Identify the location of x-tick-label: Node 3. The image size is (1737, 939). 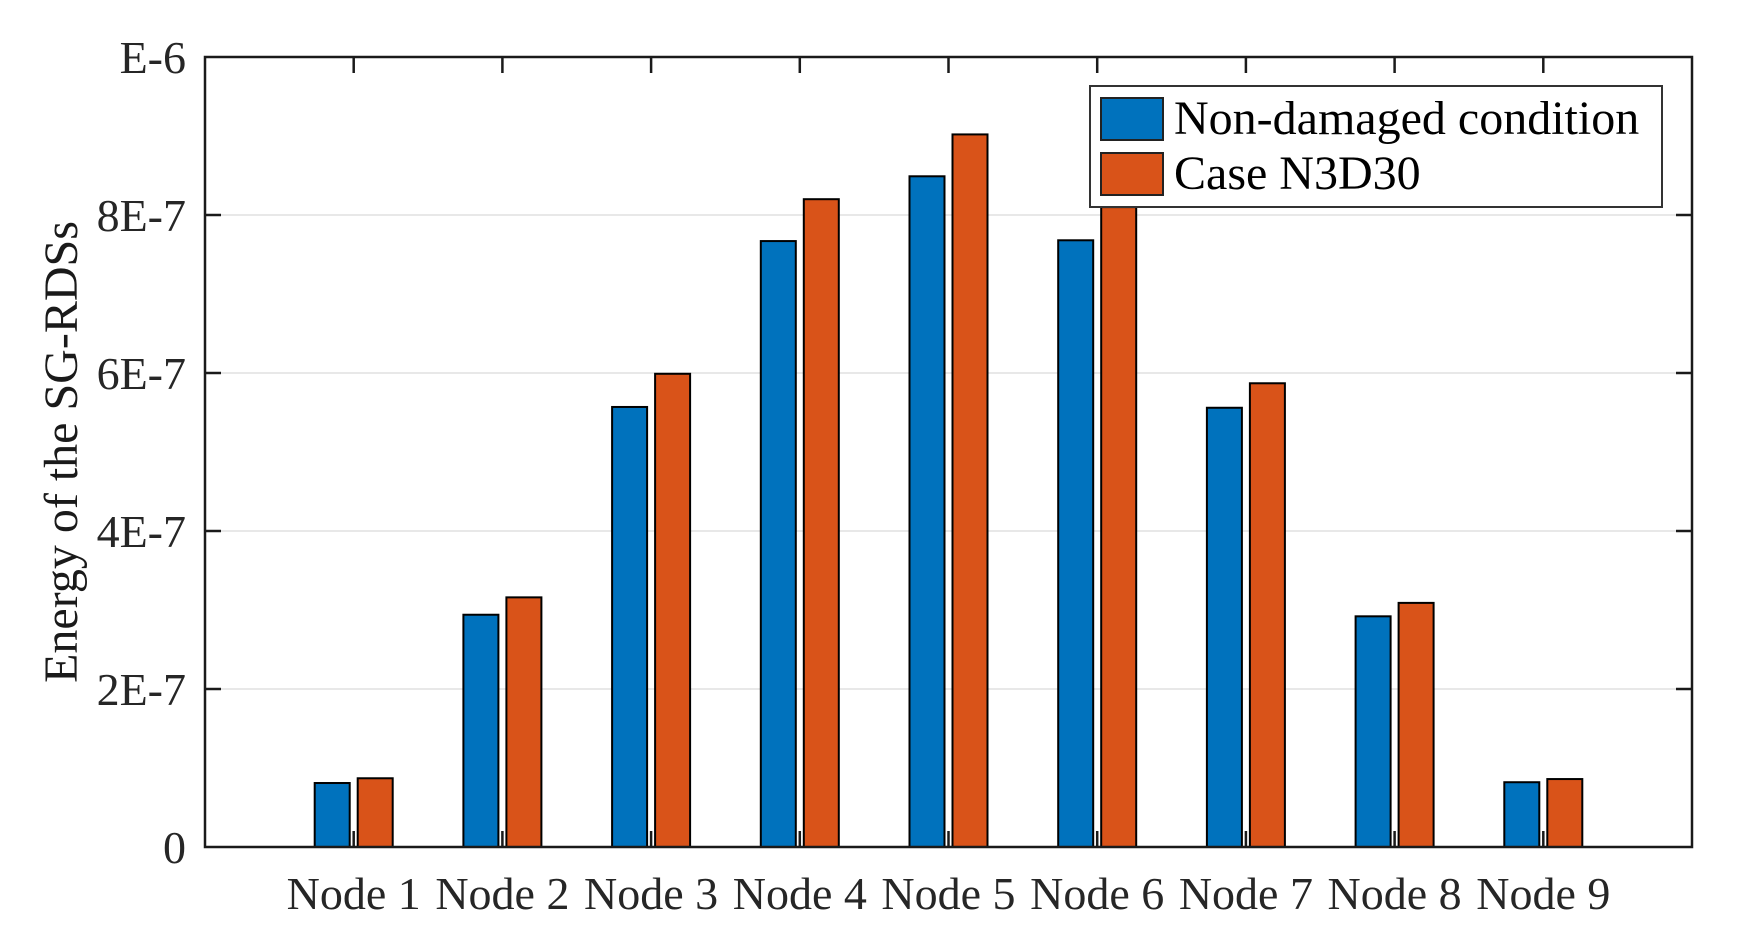
(651, 893).